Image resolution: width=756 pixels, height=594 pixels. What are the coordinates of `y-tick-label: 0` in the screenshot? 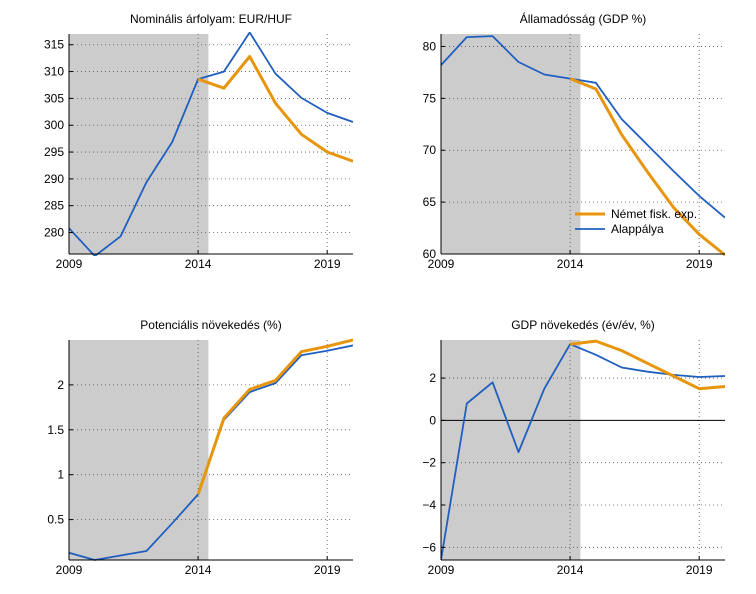 It's located at (432, 420).